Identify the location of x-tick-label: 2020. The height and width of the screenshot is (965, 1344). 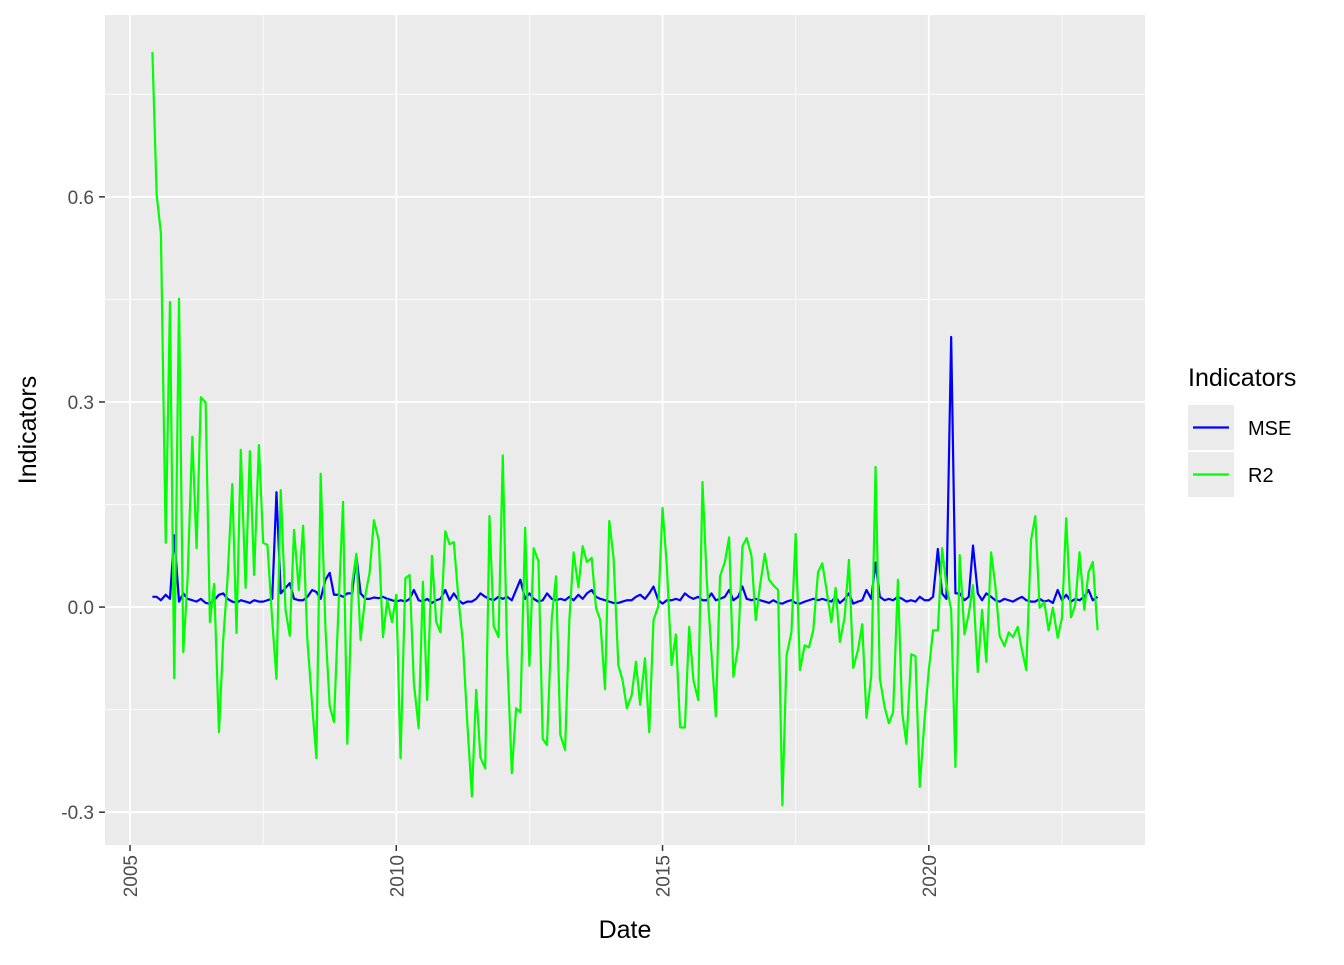
(930, 876).